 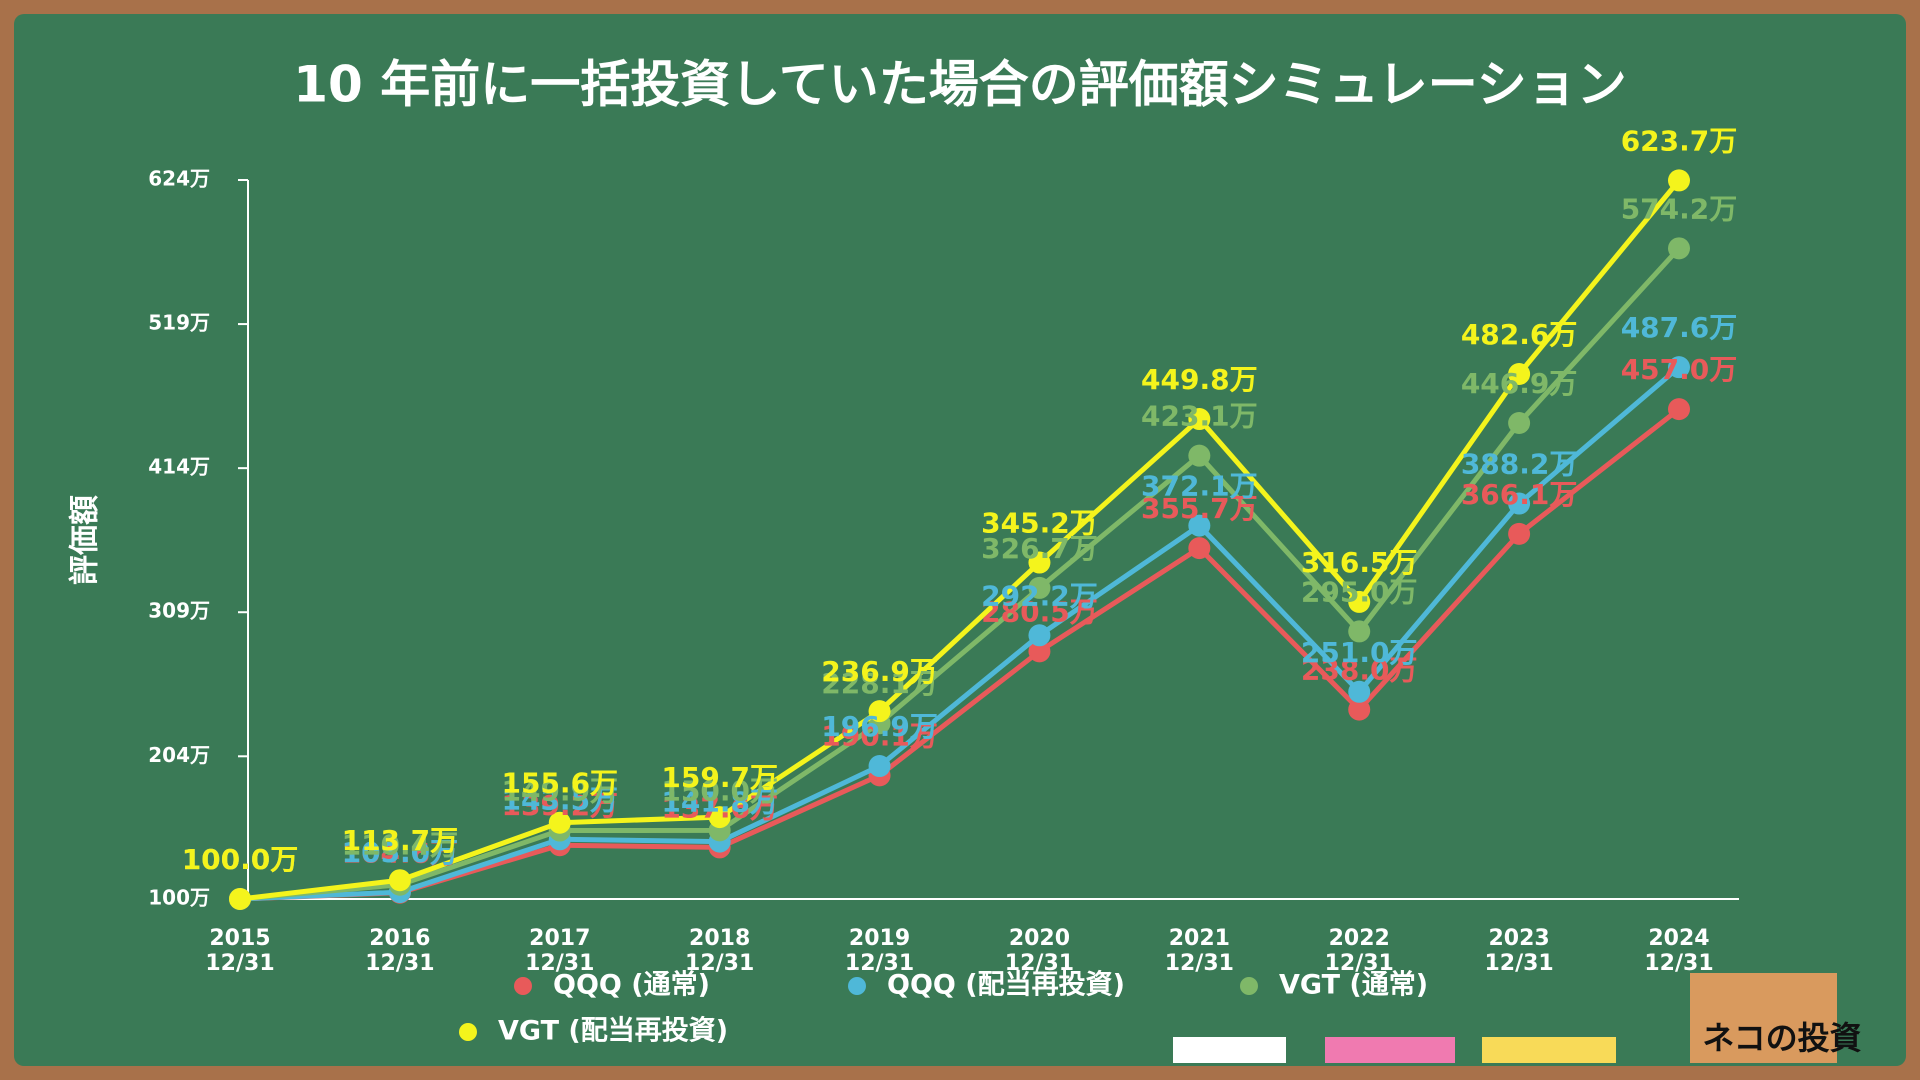 What do you see at coordinates (1039, 951) in the screenshot?
I see `x-tick-label: 2020 12/31` at bounding box center [1039, 951].